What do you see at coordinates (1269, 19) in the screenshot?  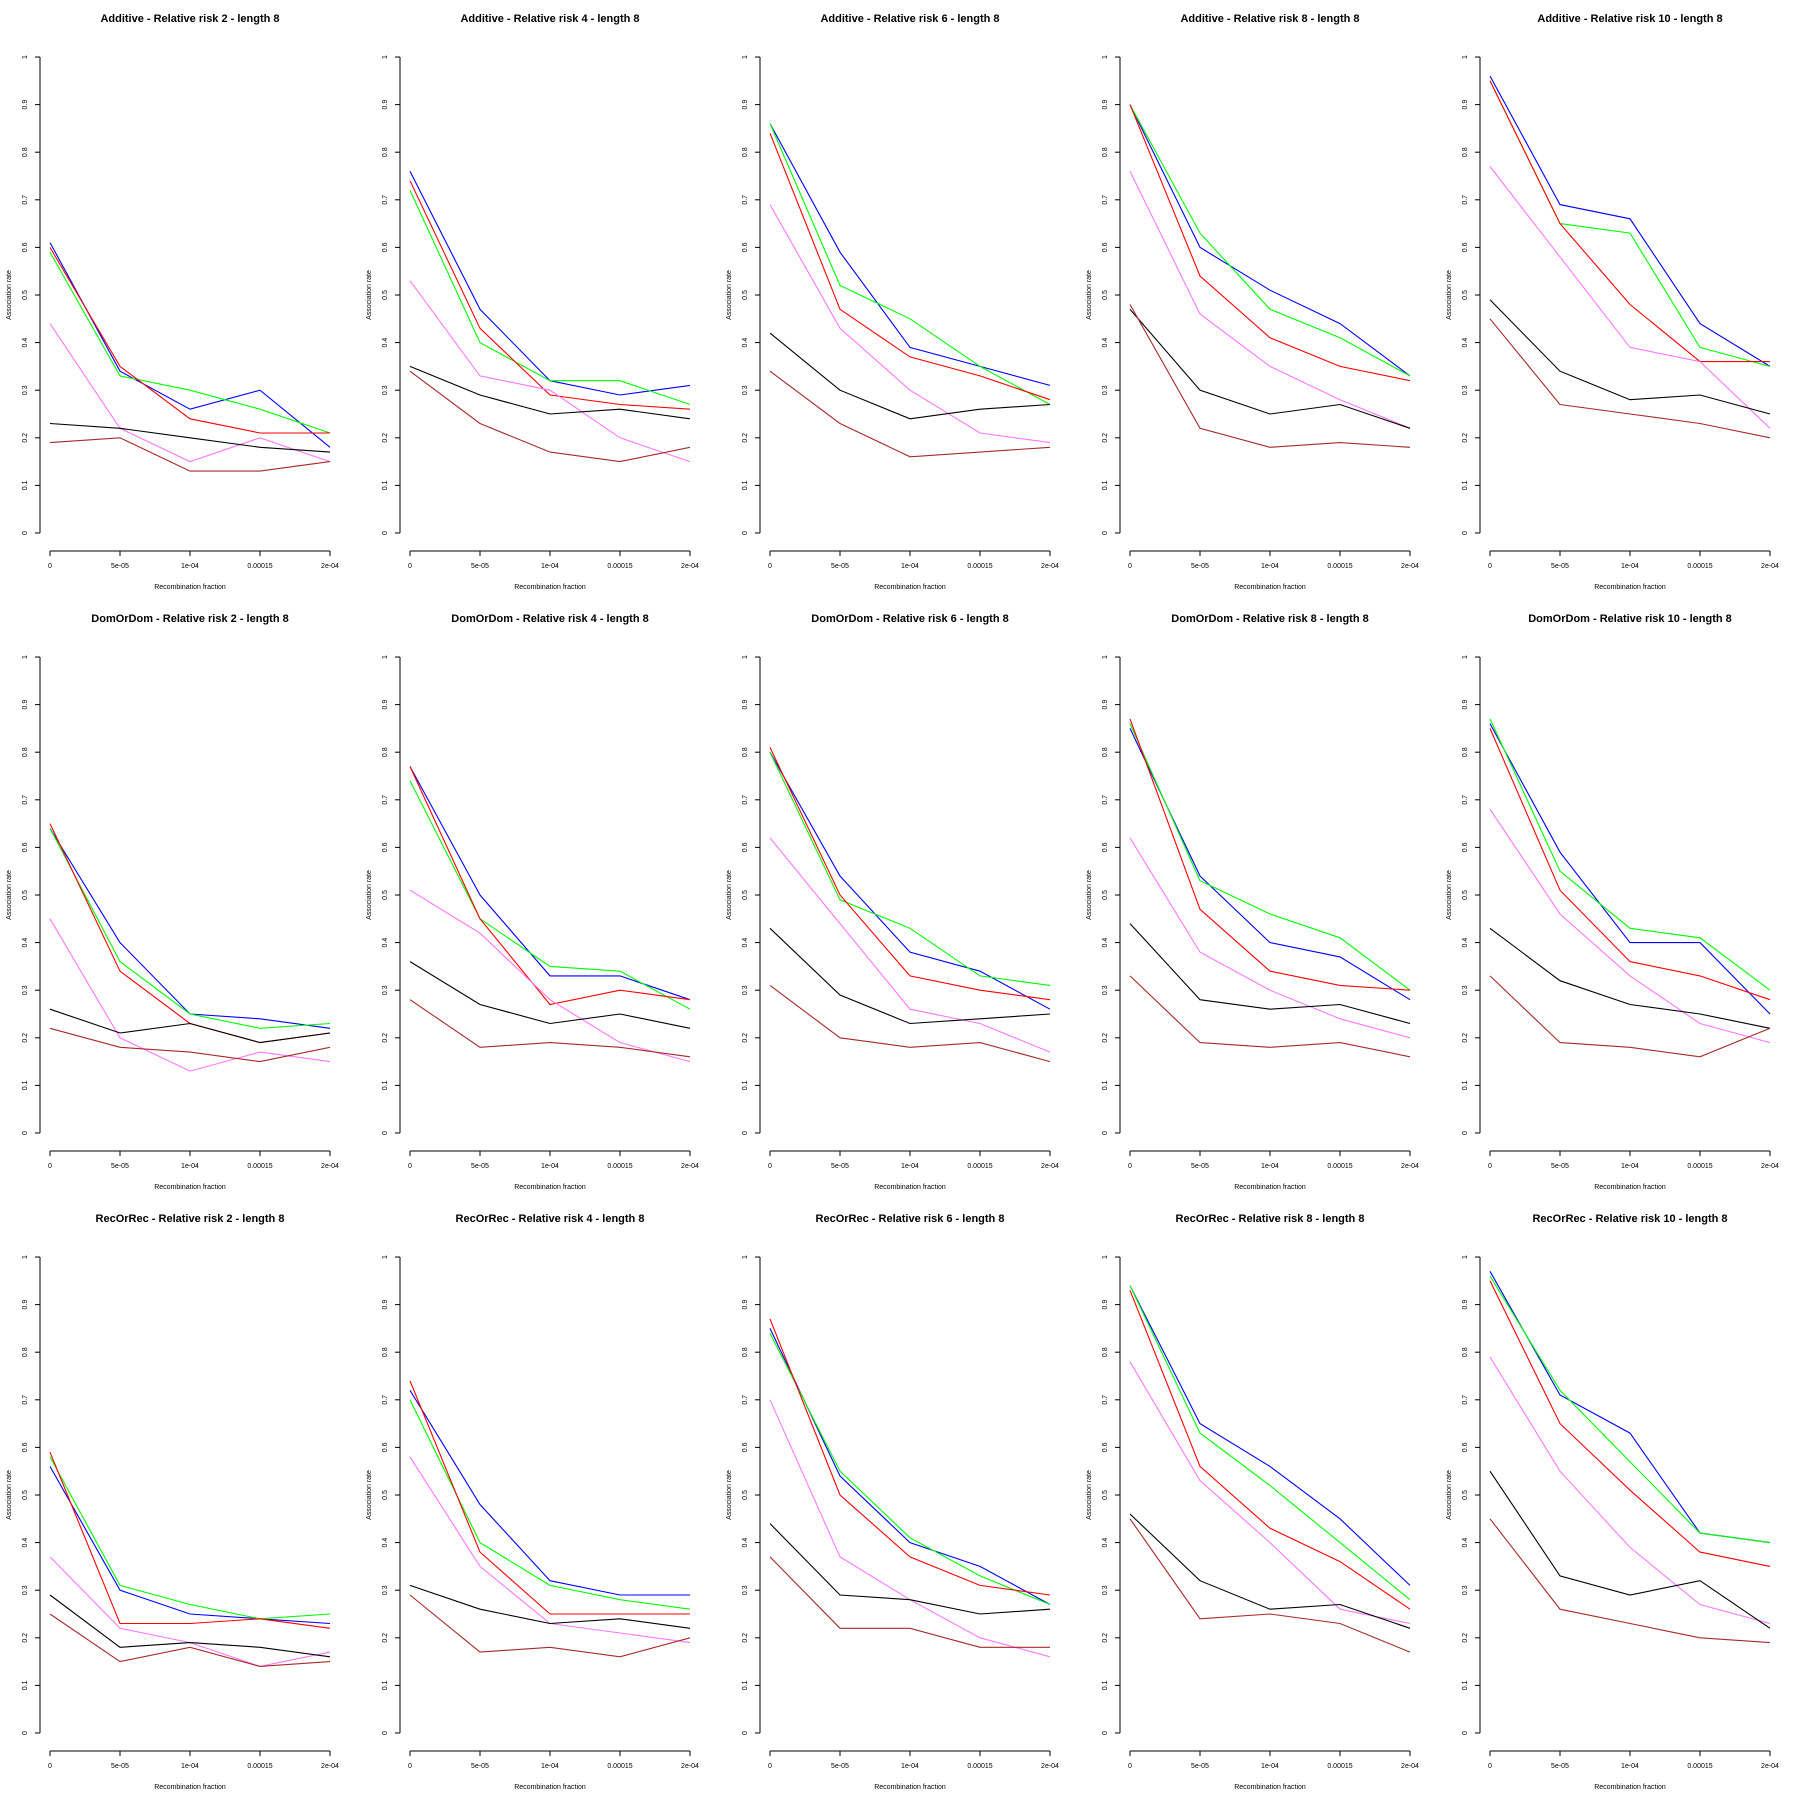 I see `chart-title: Additive - Relative risk 8 - length 8` at bounding box center [1269, 19].